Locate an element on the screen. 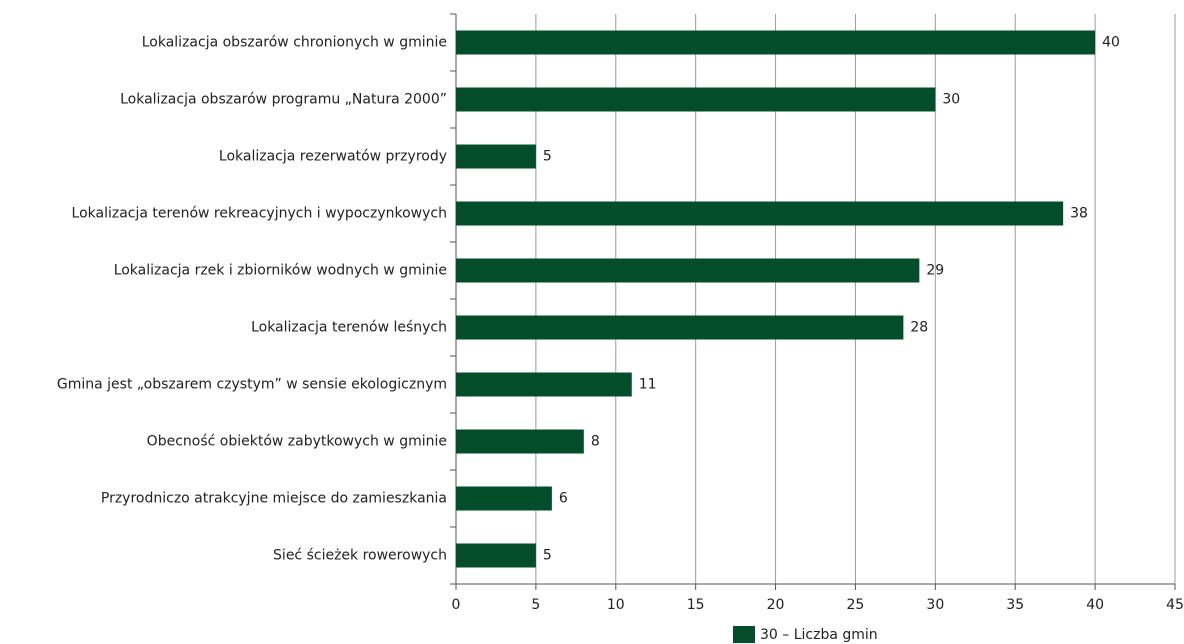 This screenshot has width=1184, height=644. legend-swatch is located at coordinates (744, 634).